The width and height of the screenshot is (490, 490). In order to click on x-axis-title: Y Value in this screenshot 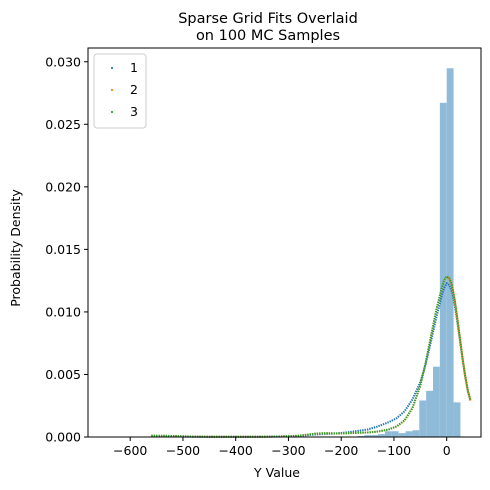, I will do `click(276, 472)`.